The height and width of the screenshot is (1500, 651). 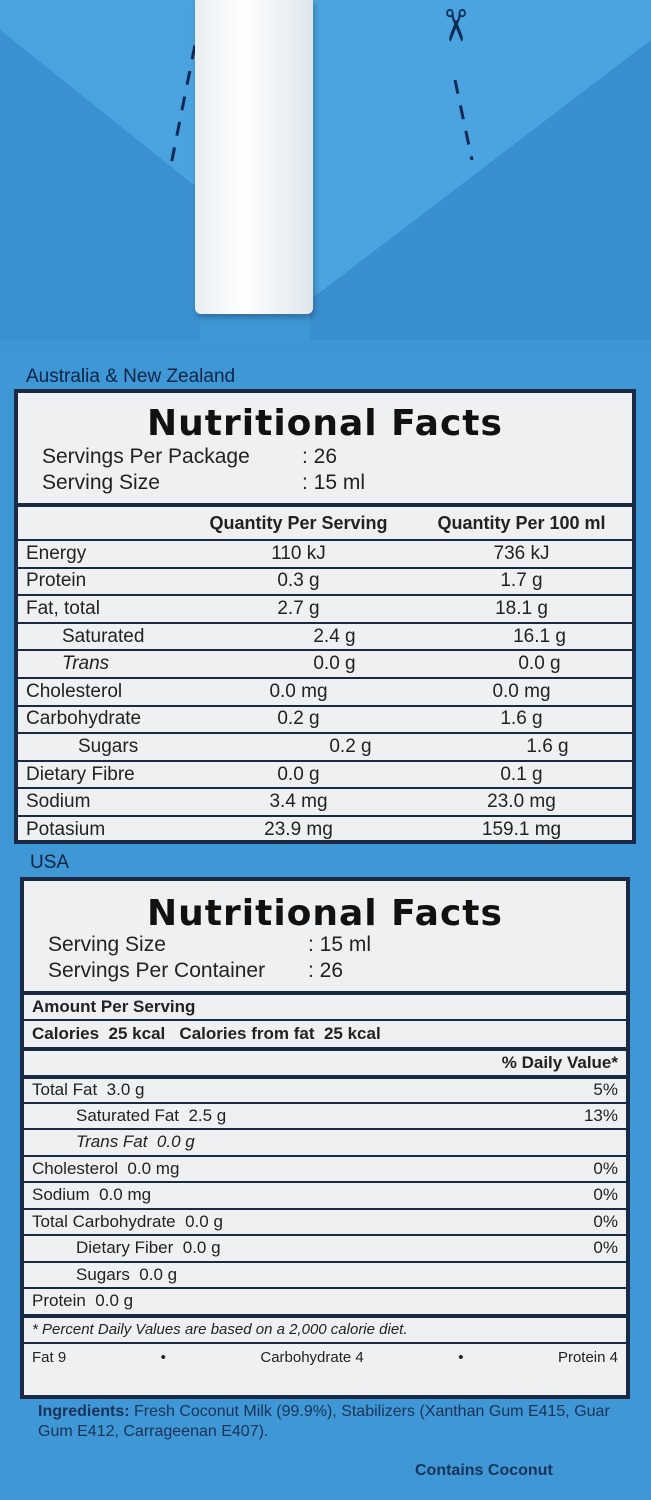 What do you see at coordinates (120, 637) in the screenshot?
I see `anz-nutrient-name: Saturated` at bounding box center [120, 637].